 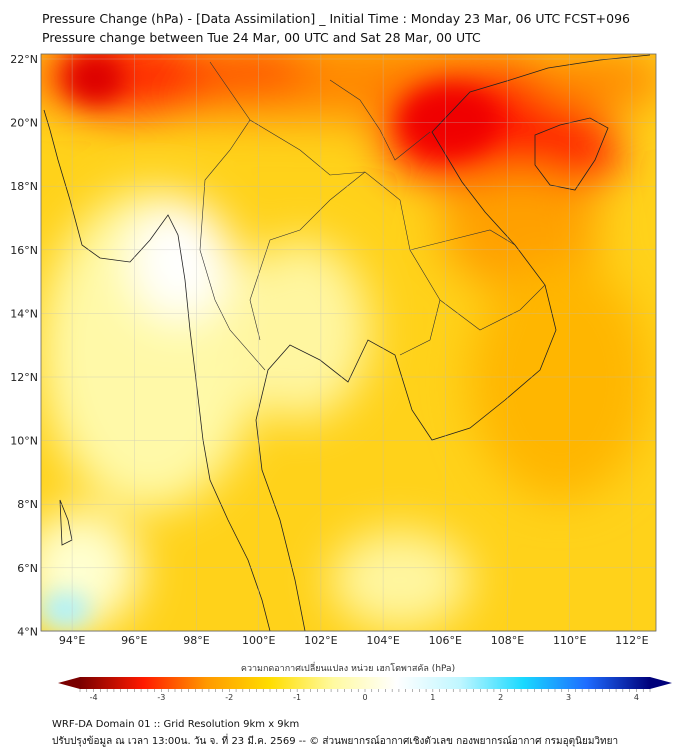 I want to click on lon-tick-label: 104°E, so click(x=382, y=640).